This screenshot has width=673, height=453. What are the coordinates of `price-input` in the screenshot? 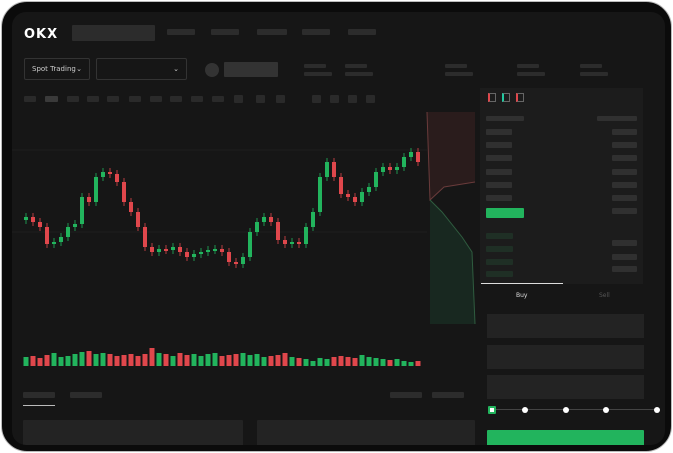 It's located at (565, 326).